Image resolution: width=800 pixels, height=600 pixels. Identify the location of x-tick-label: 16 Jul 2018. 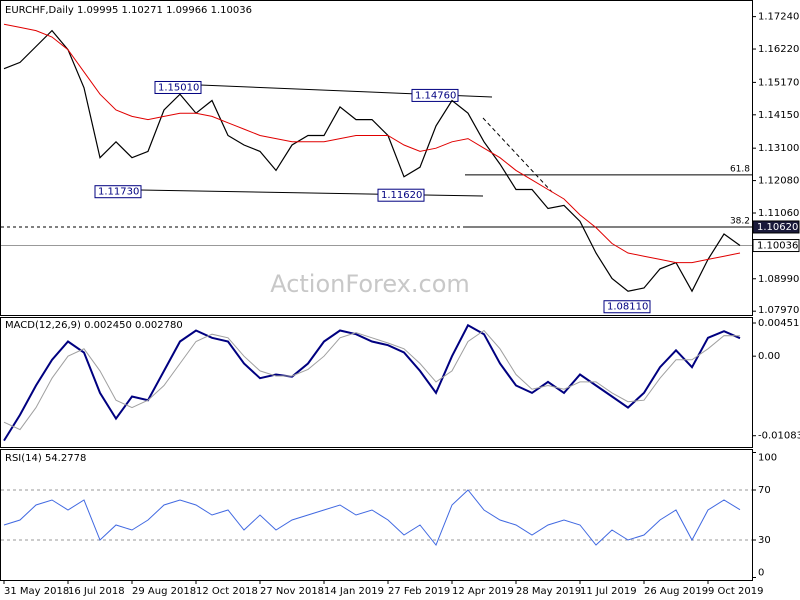
(96, 591).